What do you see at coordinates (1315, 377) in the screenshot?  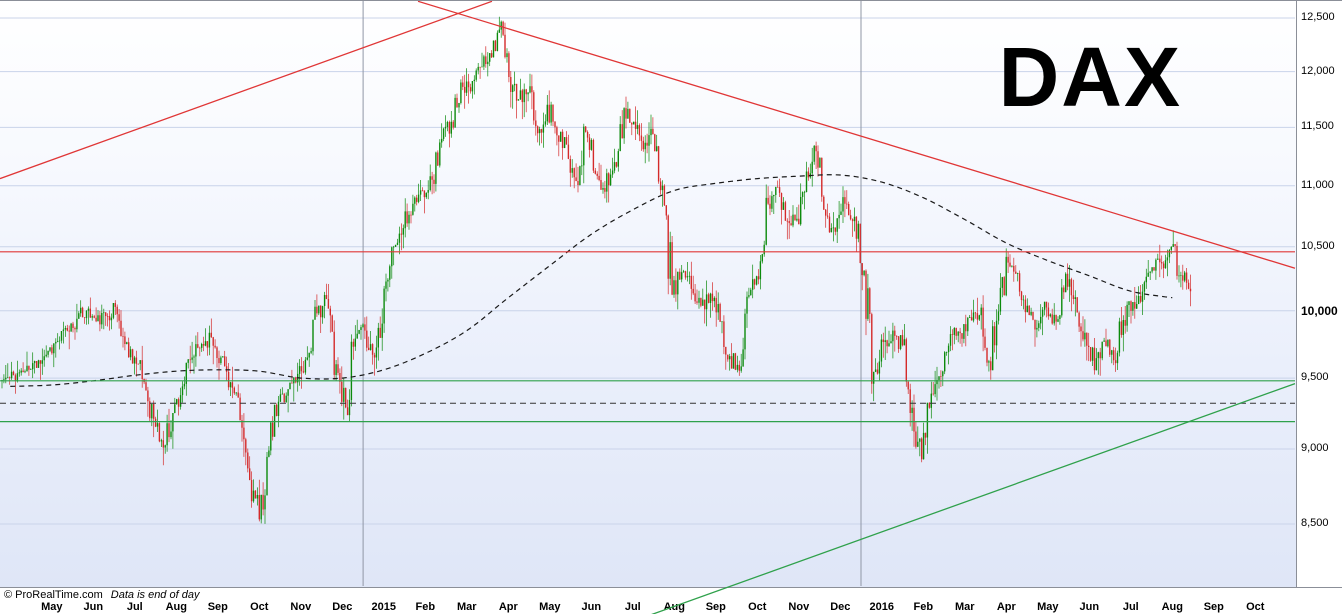 I see `price-tick-label: 9,500` at bounding box center [1315, 377].